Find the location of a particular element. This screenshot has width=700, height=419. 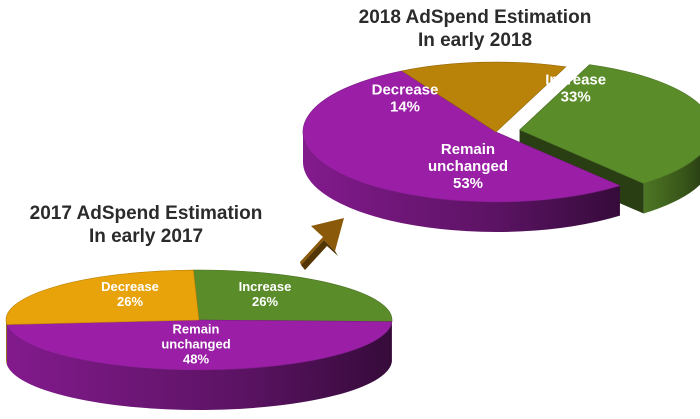

chart-subtitle: In early 2017 is located at coordinates (146, 236).